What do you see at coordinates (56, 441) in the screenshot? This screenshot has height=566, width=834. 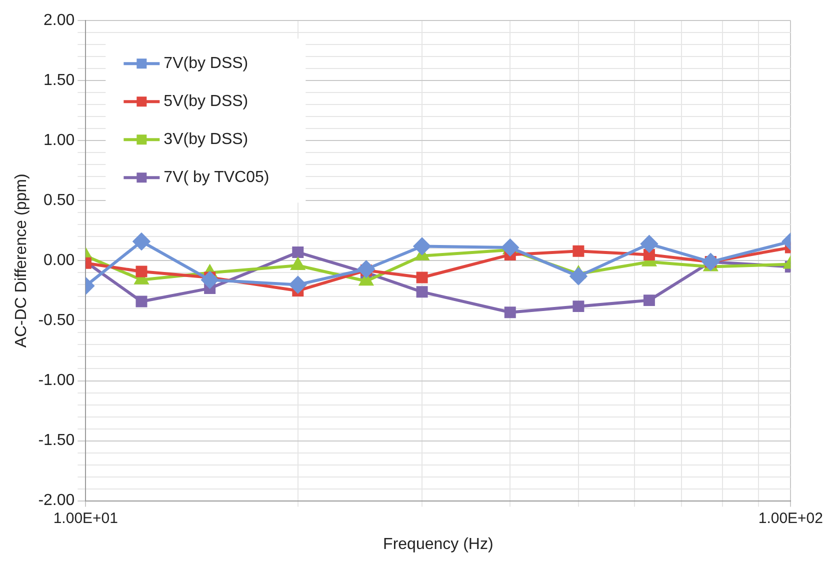 I see `y-tick-label: -1.50` at bounding box center [56, 441].